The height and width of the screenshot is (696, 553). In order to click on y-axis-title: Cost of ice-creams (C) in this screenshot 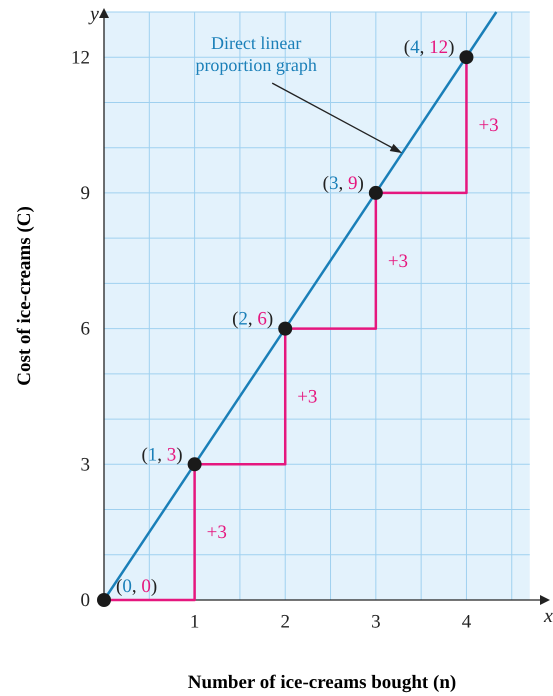, I will do `click(24, 296)`.